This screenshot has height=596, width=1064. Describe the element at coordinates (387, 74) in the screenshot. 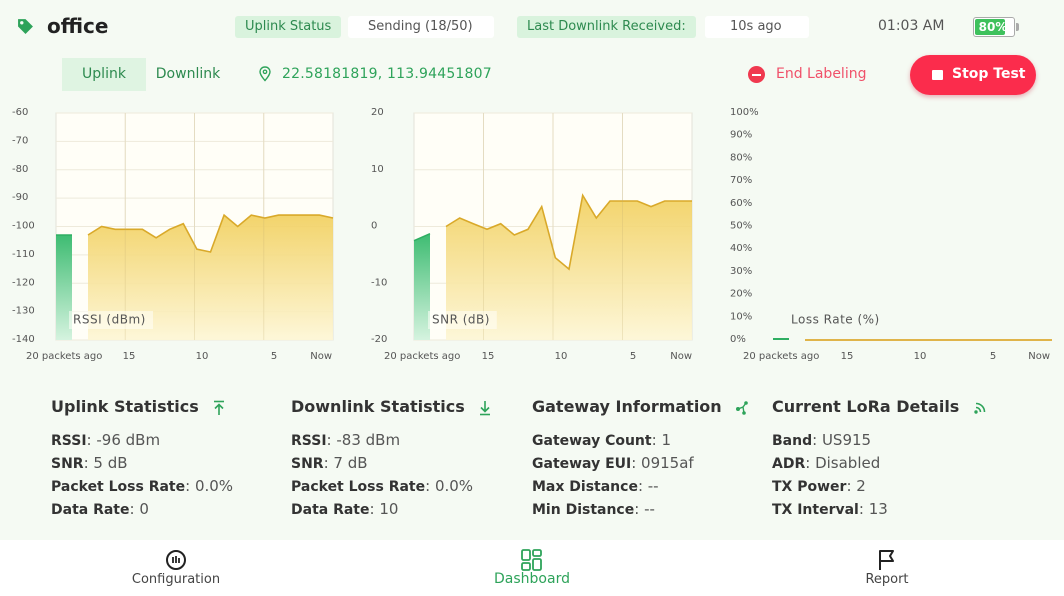

I see `gps-coordinates: 22.58181819, 113.94451807` at that location.